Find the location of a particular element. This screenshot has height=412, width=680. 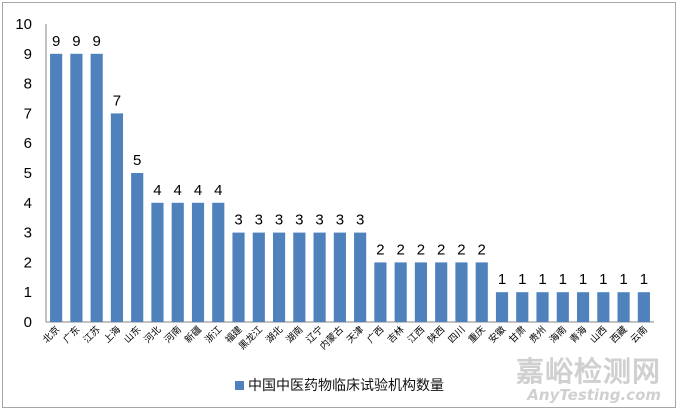

y-tick-label: 1 is located at coordinates (28, 292).